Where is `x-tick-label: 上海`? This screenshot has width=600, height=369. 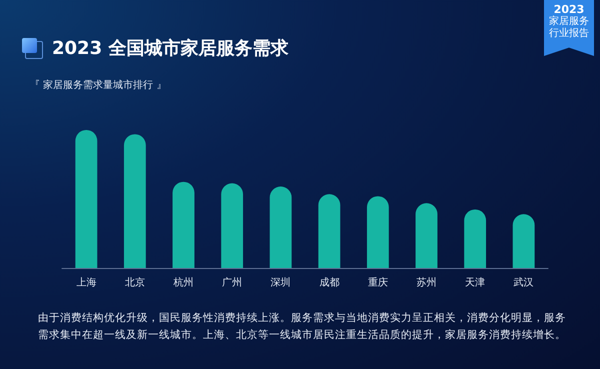
x-tick-label: 上海 is located at coordinates (86, 282).